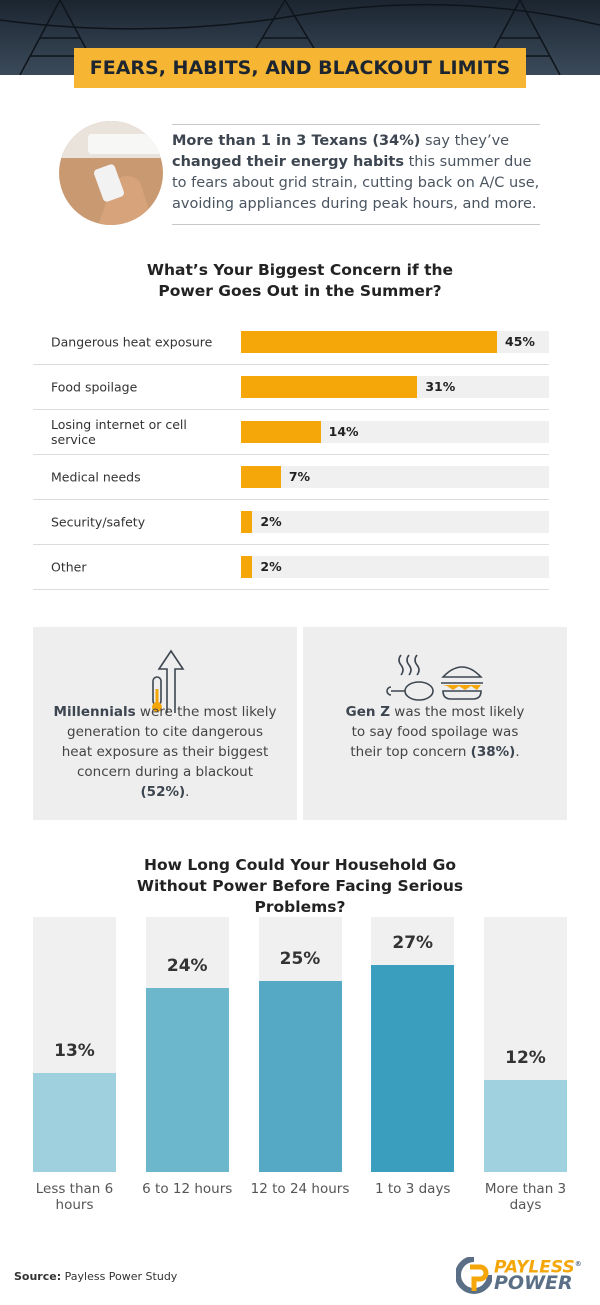 Image resolution: width=600 pixels, height=1305 pixels. I want to click on value-label: 25%, so click(300, 958).